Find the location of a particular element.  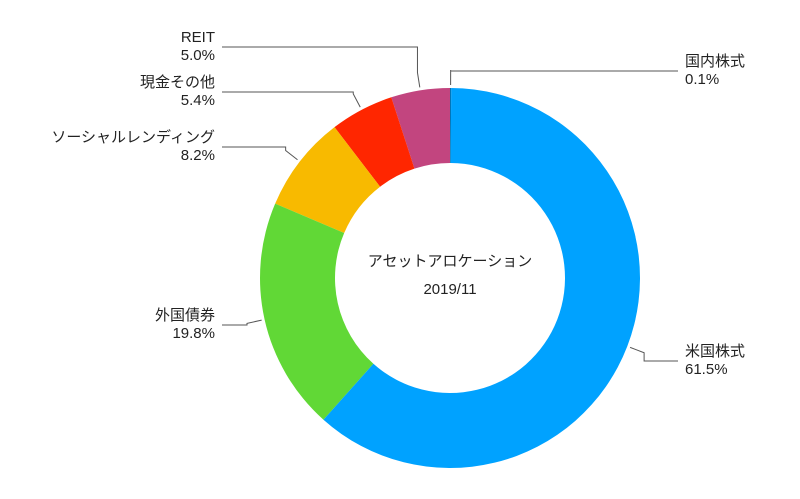

category-label: REIT is located at coordinates (198, 37).